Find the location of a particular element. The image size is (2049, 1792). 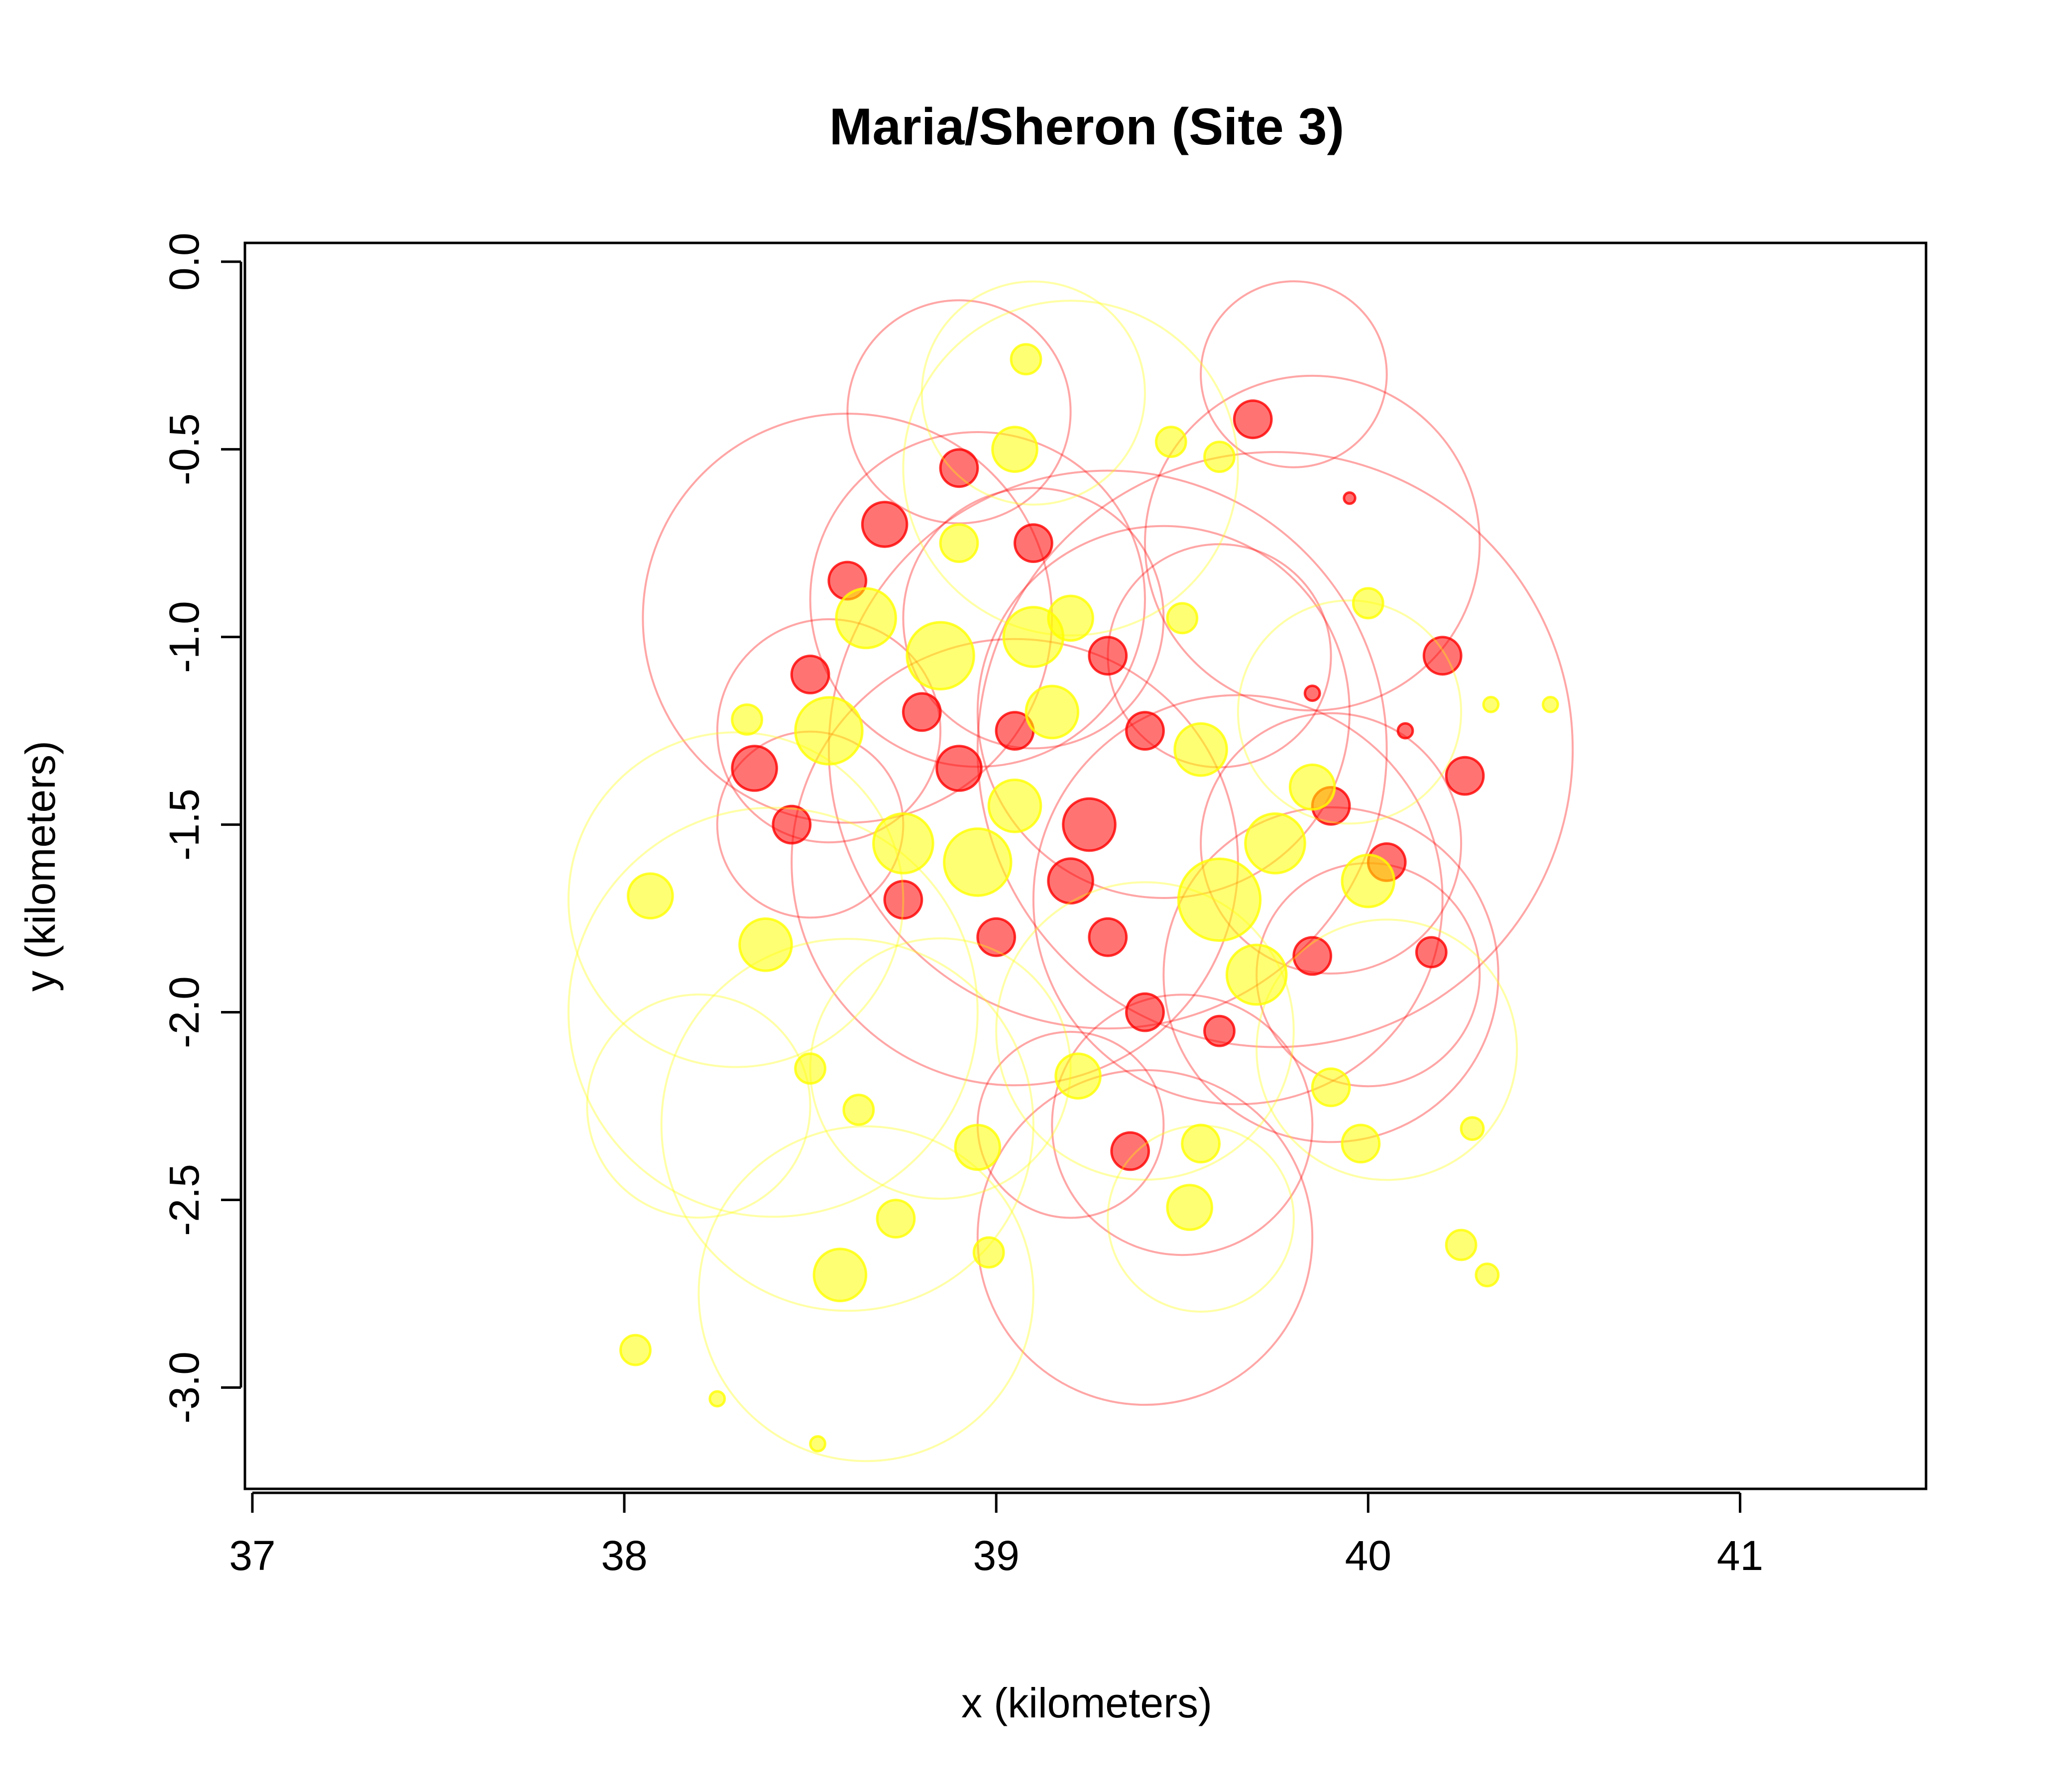

y-axis: 0.0 -0.5 -1.0 -1.5 -2.0 -2.5 -3.0 is located at coordinates (201, 828).